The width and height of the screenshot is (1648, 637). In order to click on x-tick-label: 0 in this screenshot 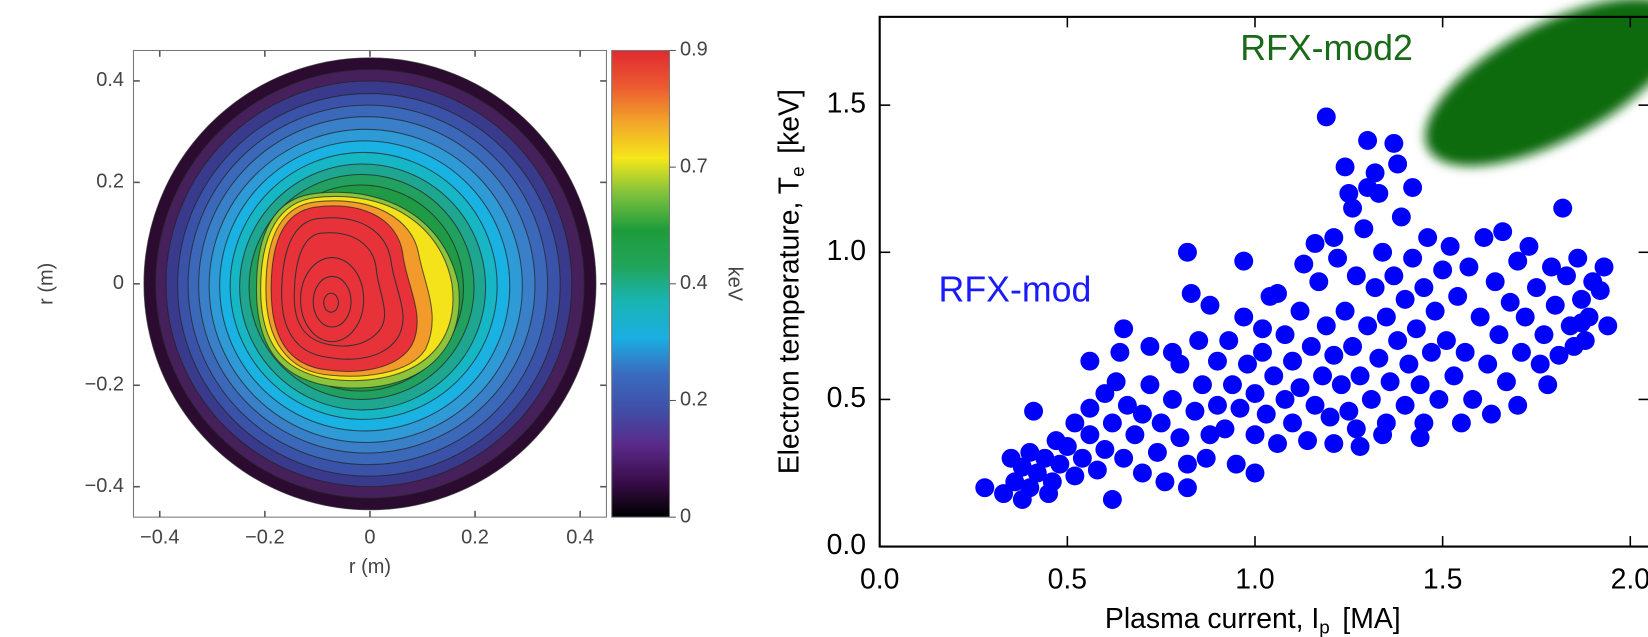, I will do `click(369, 537)`.